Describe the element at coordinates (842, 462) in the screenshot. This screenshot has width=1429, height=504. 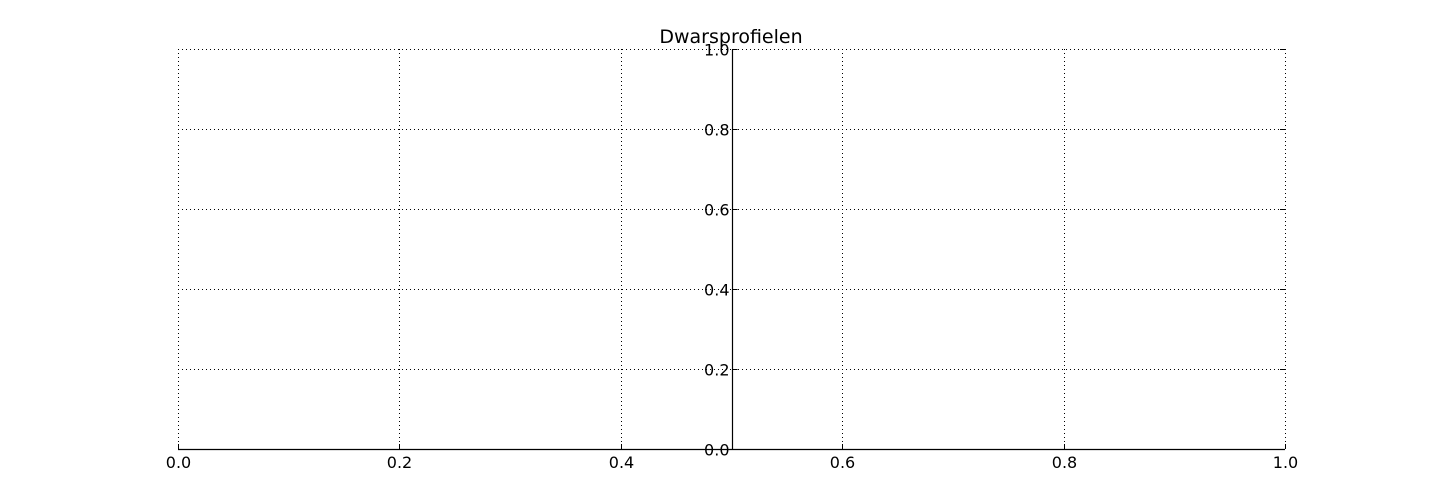
I see `x-tick-label: 0.6` at that location.